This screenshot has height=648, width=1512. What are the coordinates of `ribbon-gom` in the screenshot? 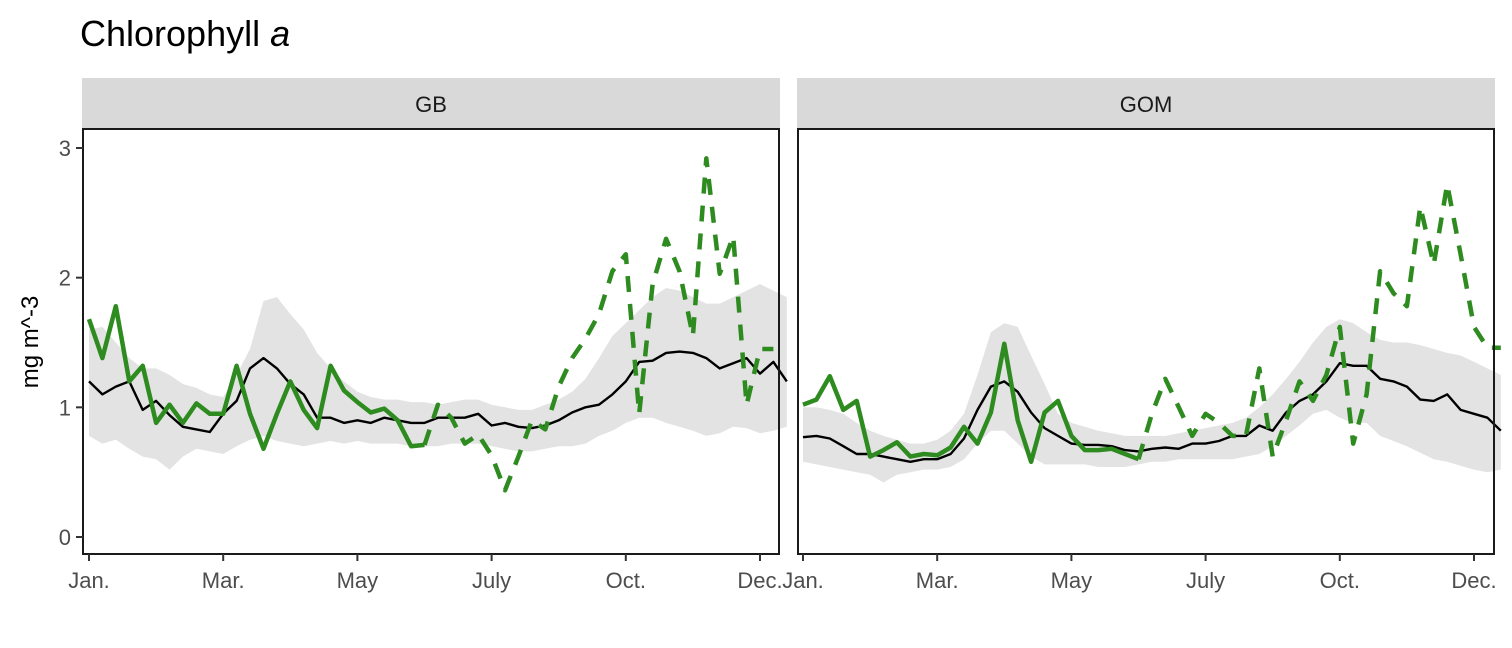 It's located at (1152, 401).